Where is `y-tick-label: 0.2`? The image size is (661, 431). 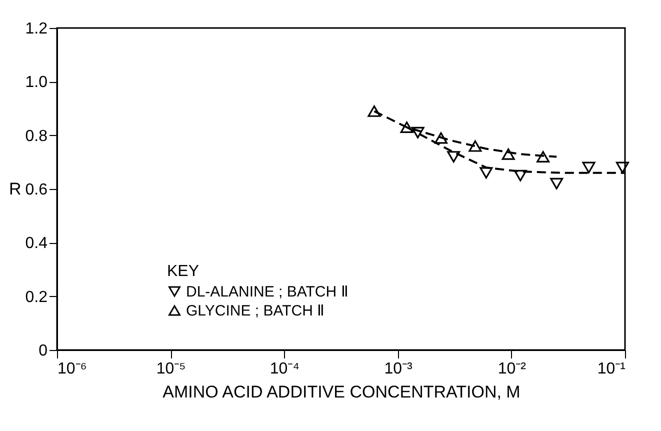
y-tick-label: 0.2 is located at coordinates (36, 297).